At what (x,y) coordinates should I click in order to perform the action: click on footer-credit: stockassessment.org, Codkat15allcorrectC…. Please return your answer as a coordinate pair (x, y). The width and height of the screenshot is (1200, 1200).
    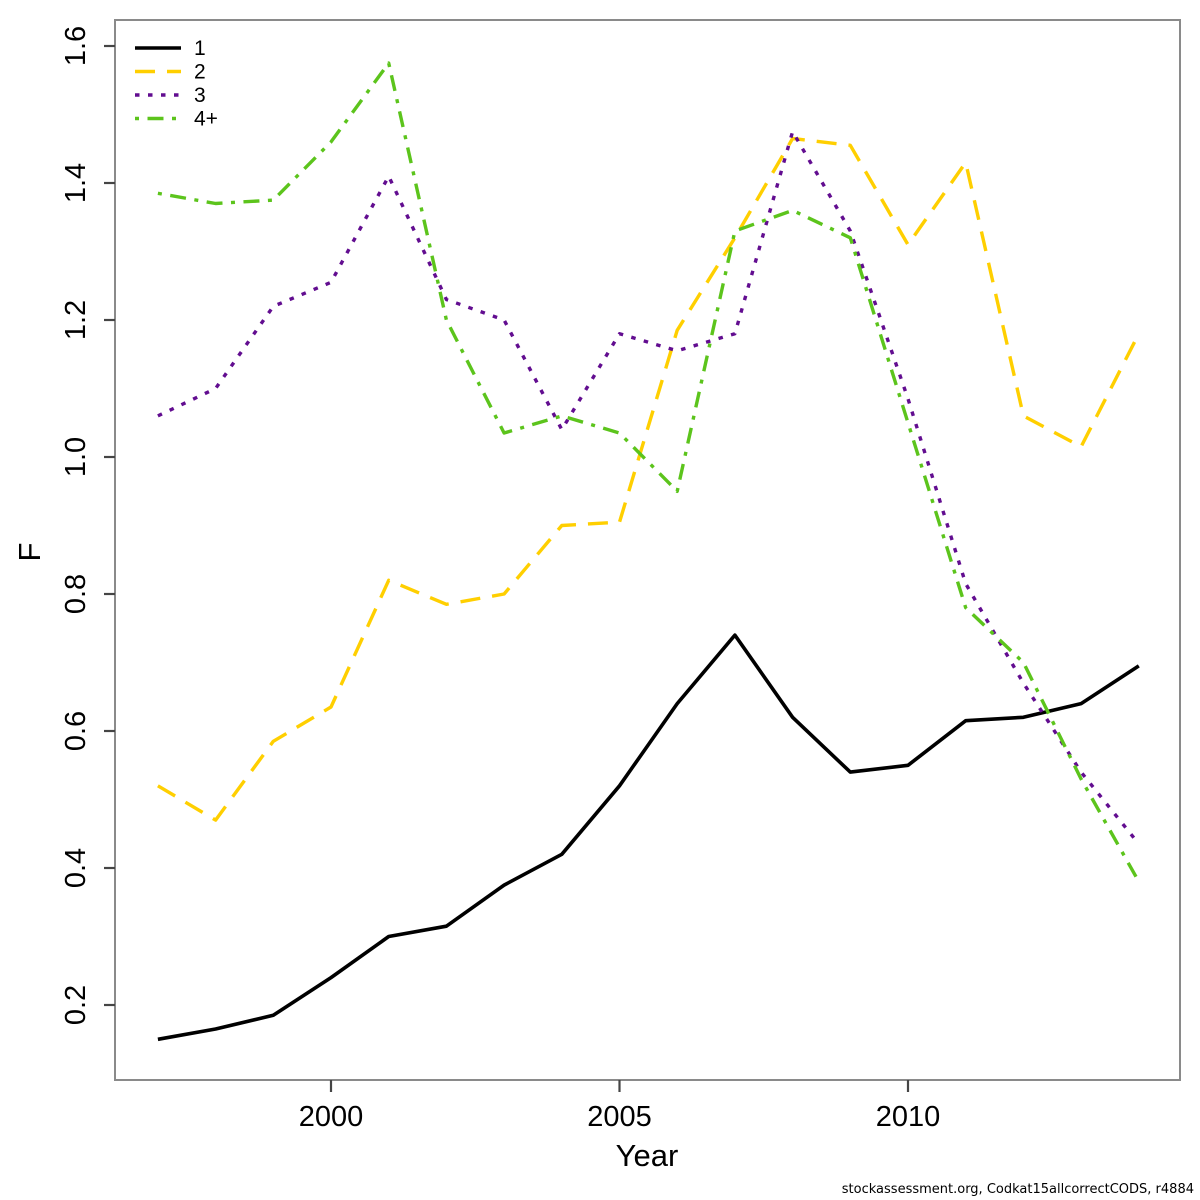
    Looking at the image, I should click on (1017, 1189).